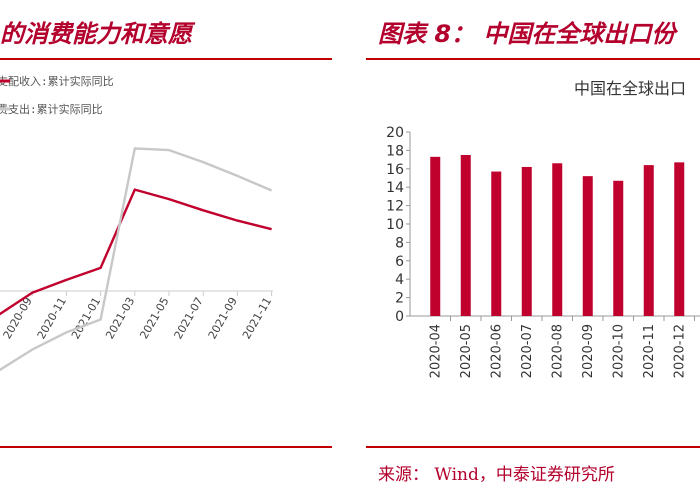  What do you see at coordinates (496, 475) in the screenshot?
I see `source-note: 来源： Wind，中泰证券研究所` at bounding box center [496, 475].